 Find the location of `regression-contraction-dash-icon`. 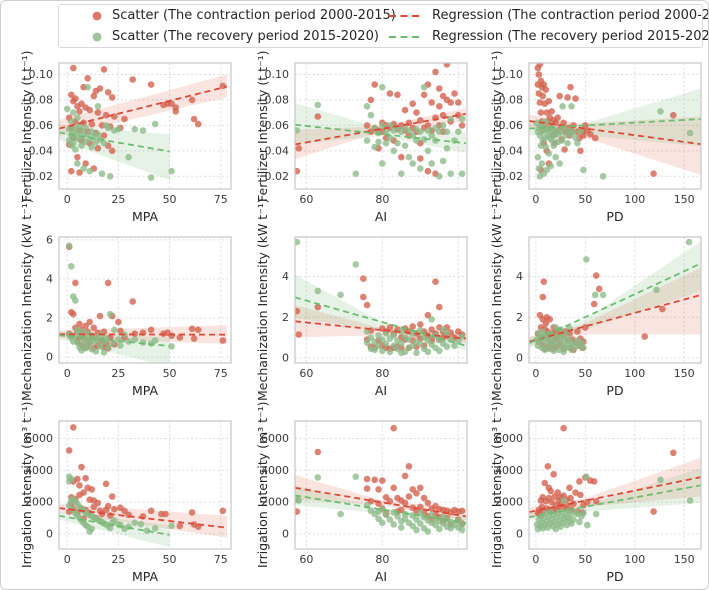

regression-contraction-dash-icon is located at coordinates (405, 16).